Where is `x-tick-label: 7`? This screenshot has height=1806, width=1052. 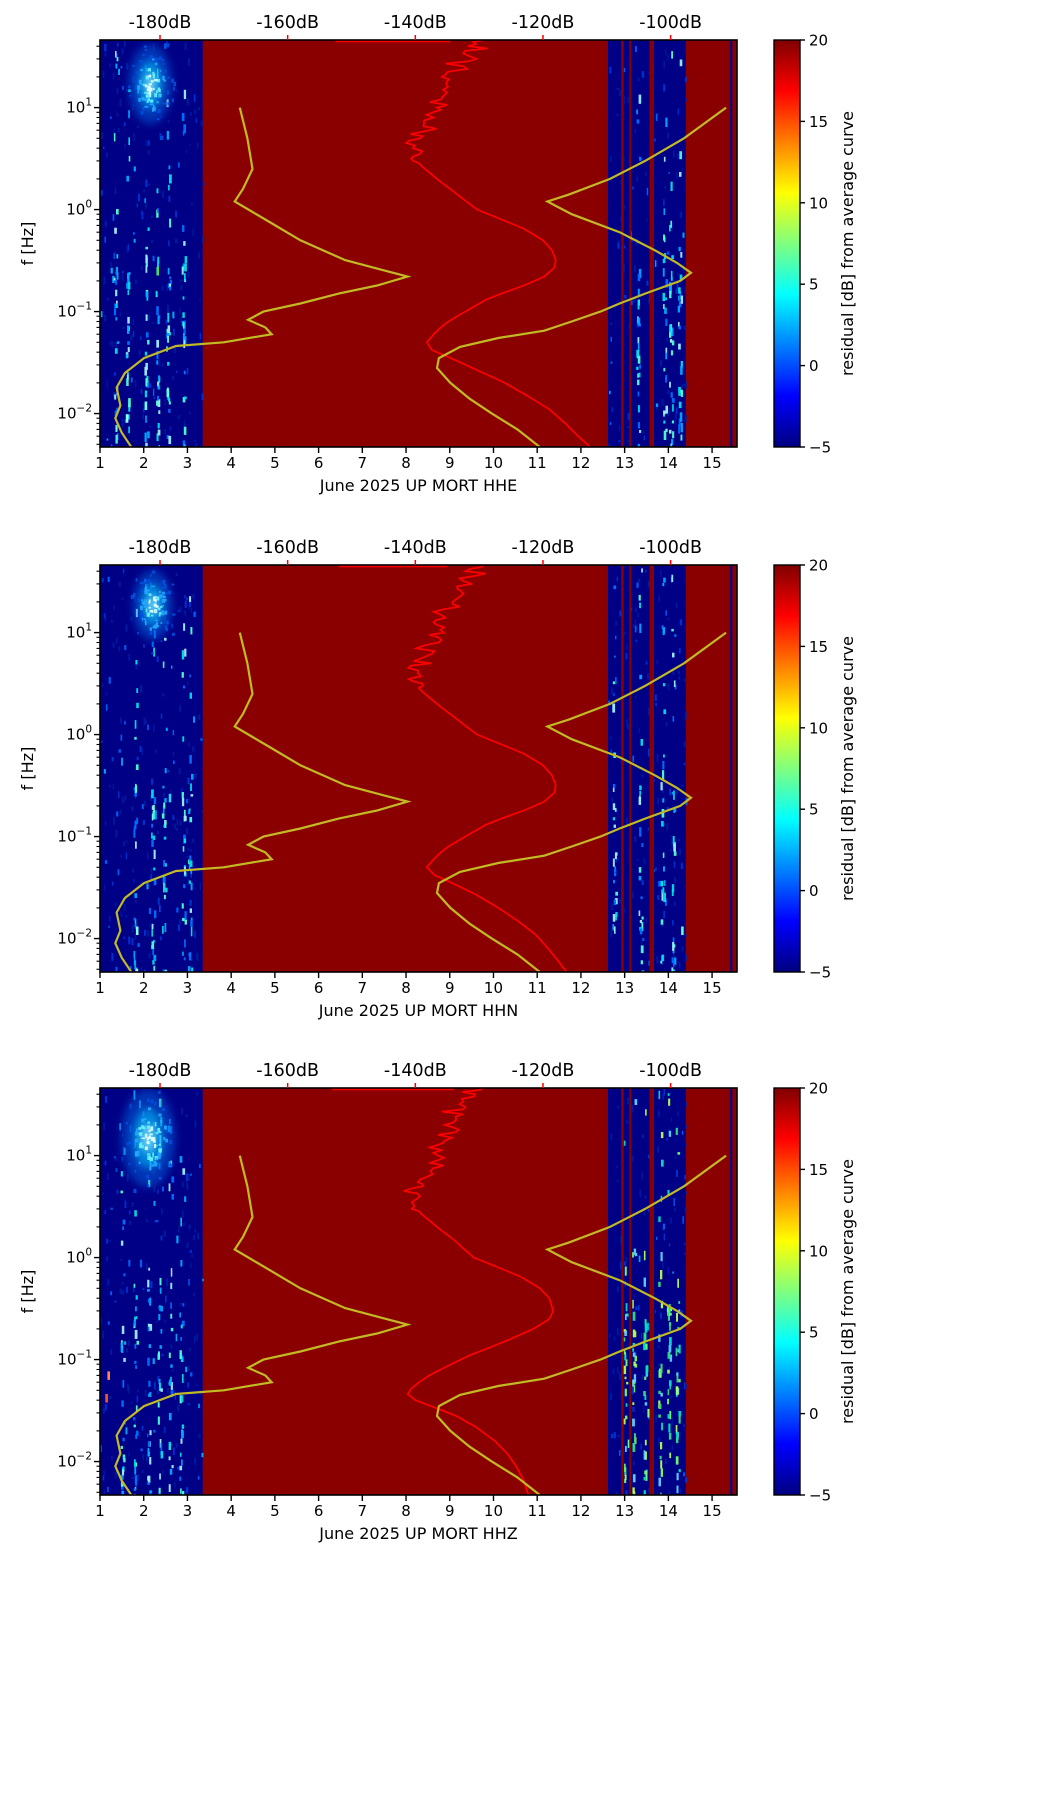
x-tick-label: 7 is located at coordinates (363, 988).